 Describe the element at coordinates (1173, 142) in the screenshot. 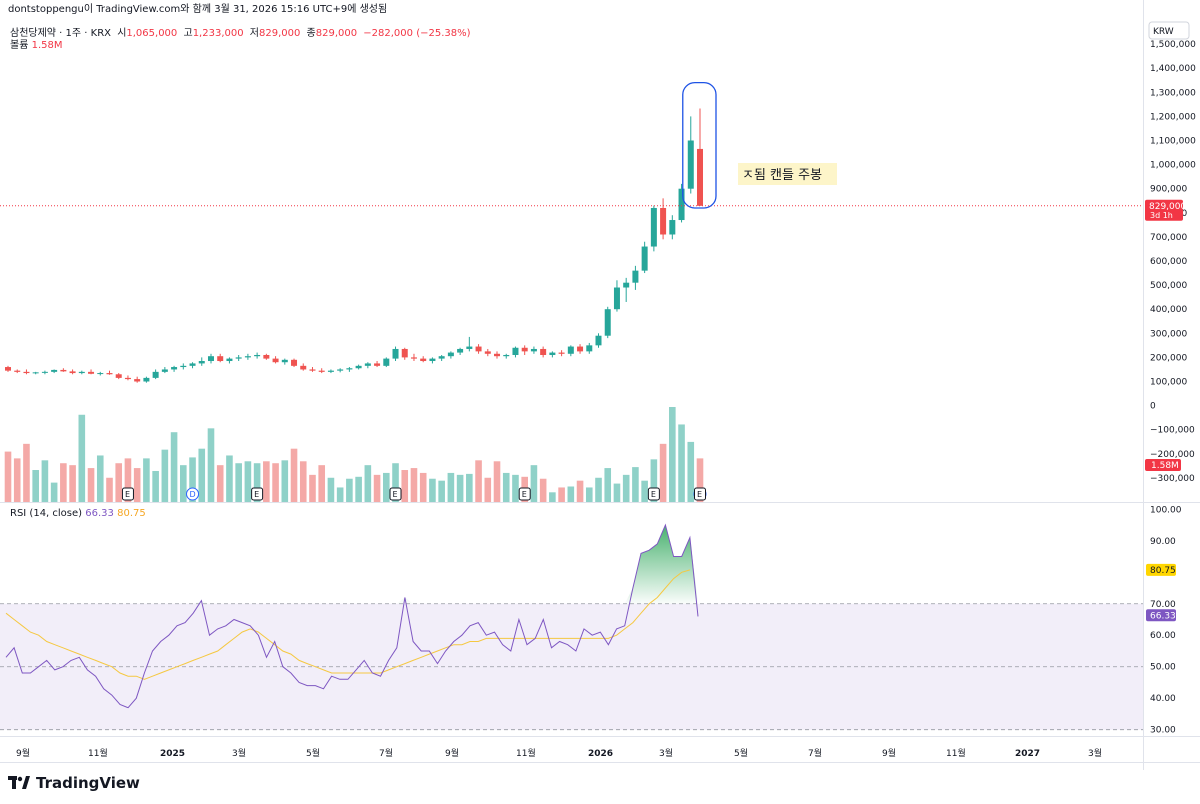

I see `price-axis-tick-label: 1,100,000` at that location.